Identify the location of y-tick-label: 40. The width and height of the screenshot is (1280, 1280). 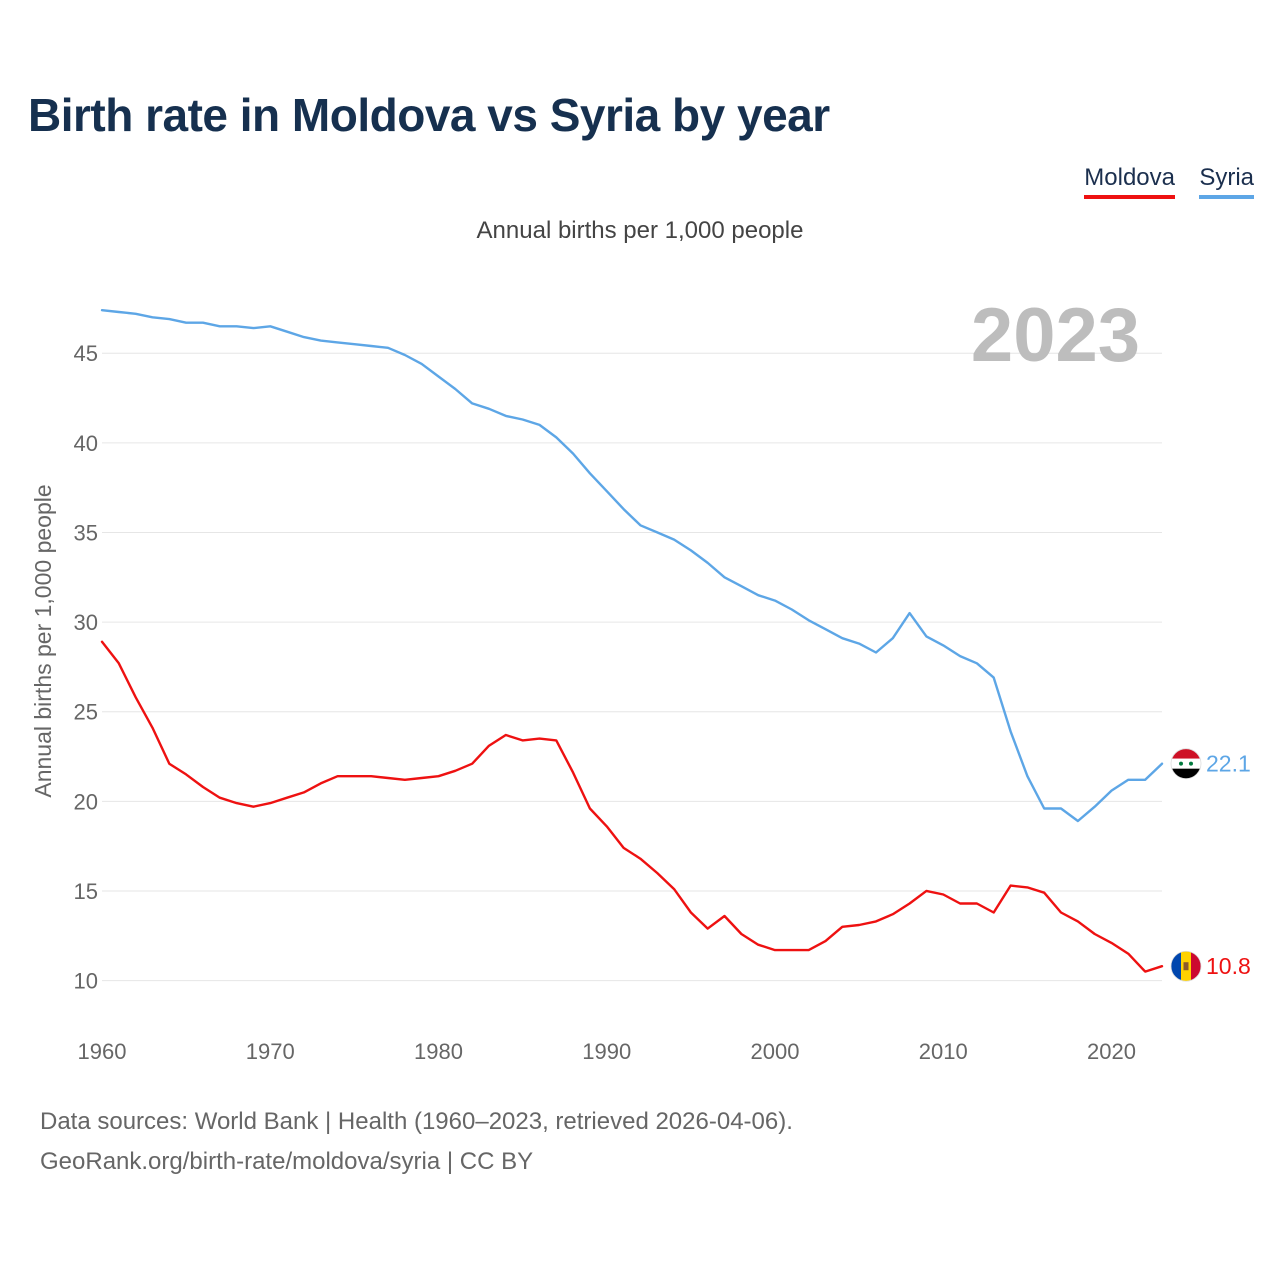
(86, 443).